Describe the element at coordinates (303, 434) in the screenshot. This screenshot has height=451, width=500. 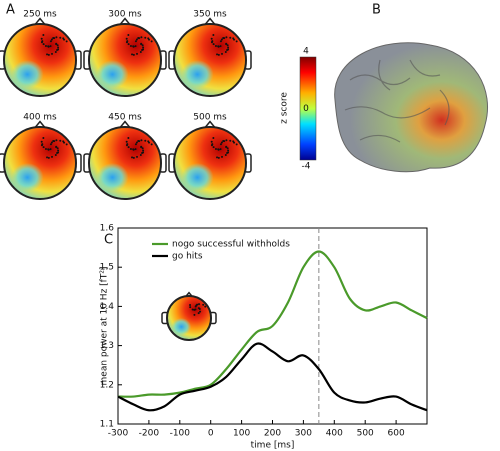
I see `x-tick-label: 300` at that location.